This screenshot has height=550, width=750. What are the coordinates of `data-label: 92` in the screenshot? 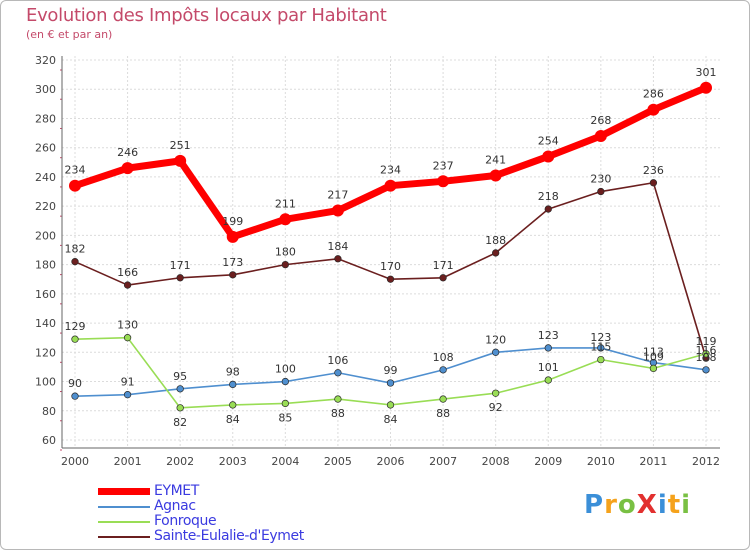 It's located at (496, 407).